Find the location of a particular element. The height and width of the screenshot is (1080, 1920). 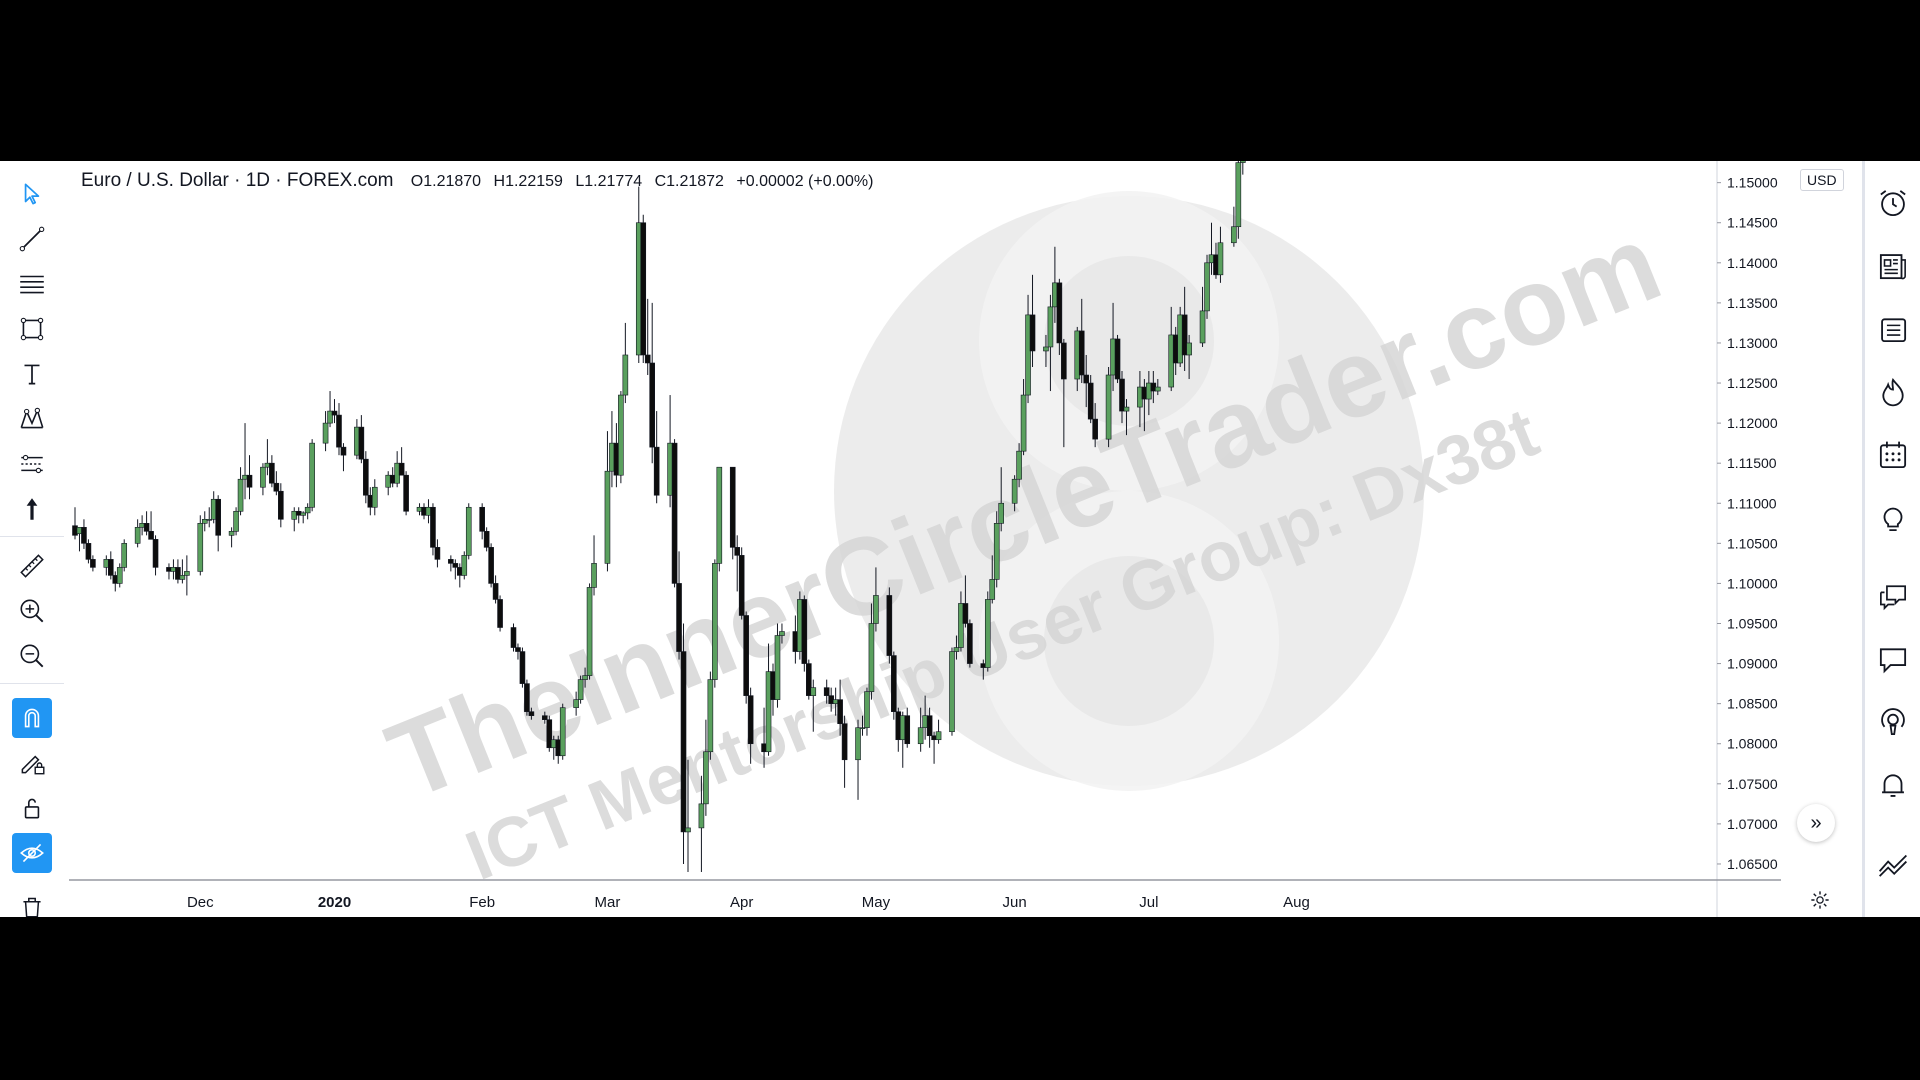

arrow-up-icon is located at coordinates (32, 509).